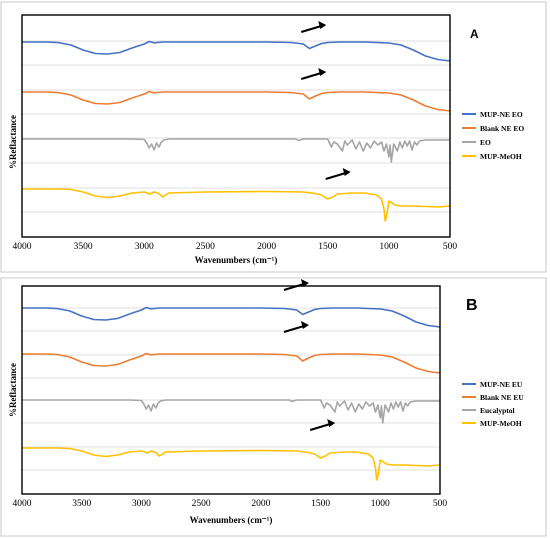  I want to click on series-line-mup-ne-eo, so click(236, 51).